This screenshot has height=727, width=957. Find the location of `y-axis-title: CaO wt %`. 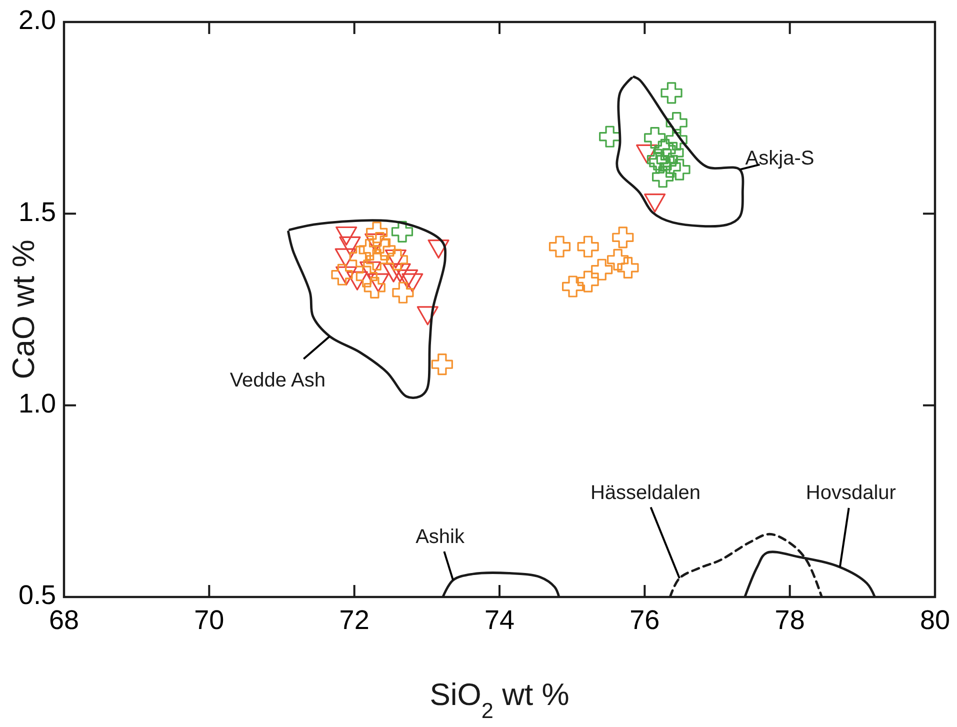

y-axis-title: CaO wt % is located at coordinates (24, 310).